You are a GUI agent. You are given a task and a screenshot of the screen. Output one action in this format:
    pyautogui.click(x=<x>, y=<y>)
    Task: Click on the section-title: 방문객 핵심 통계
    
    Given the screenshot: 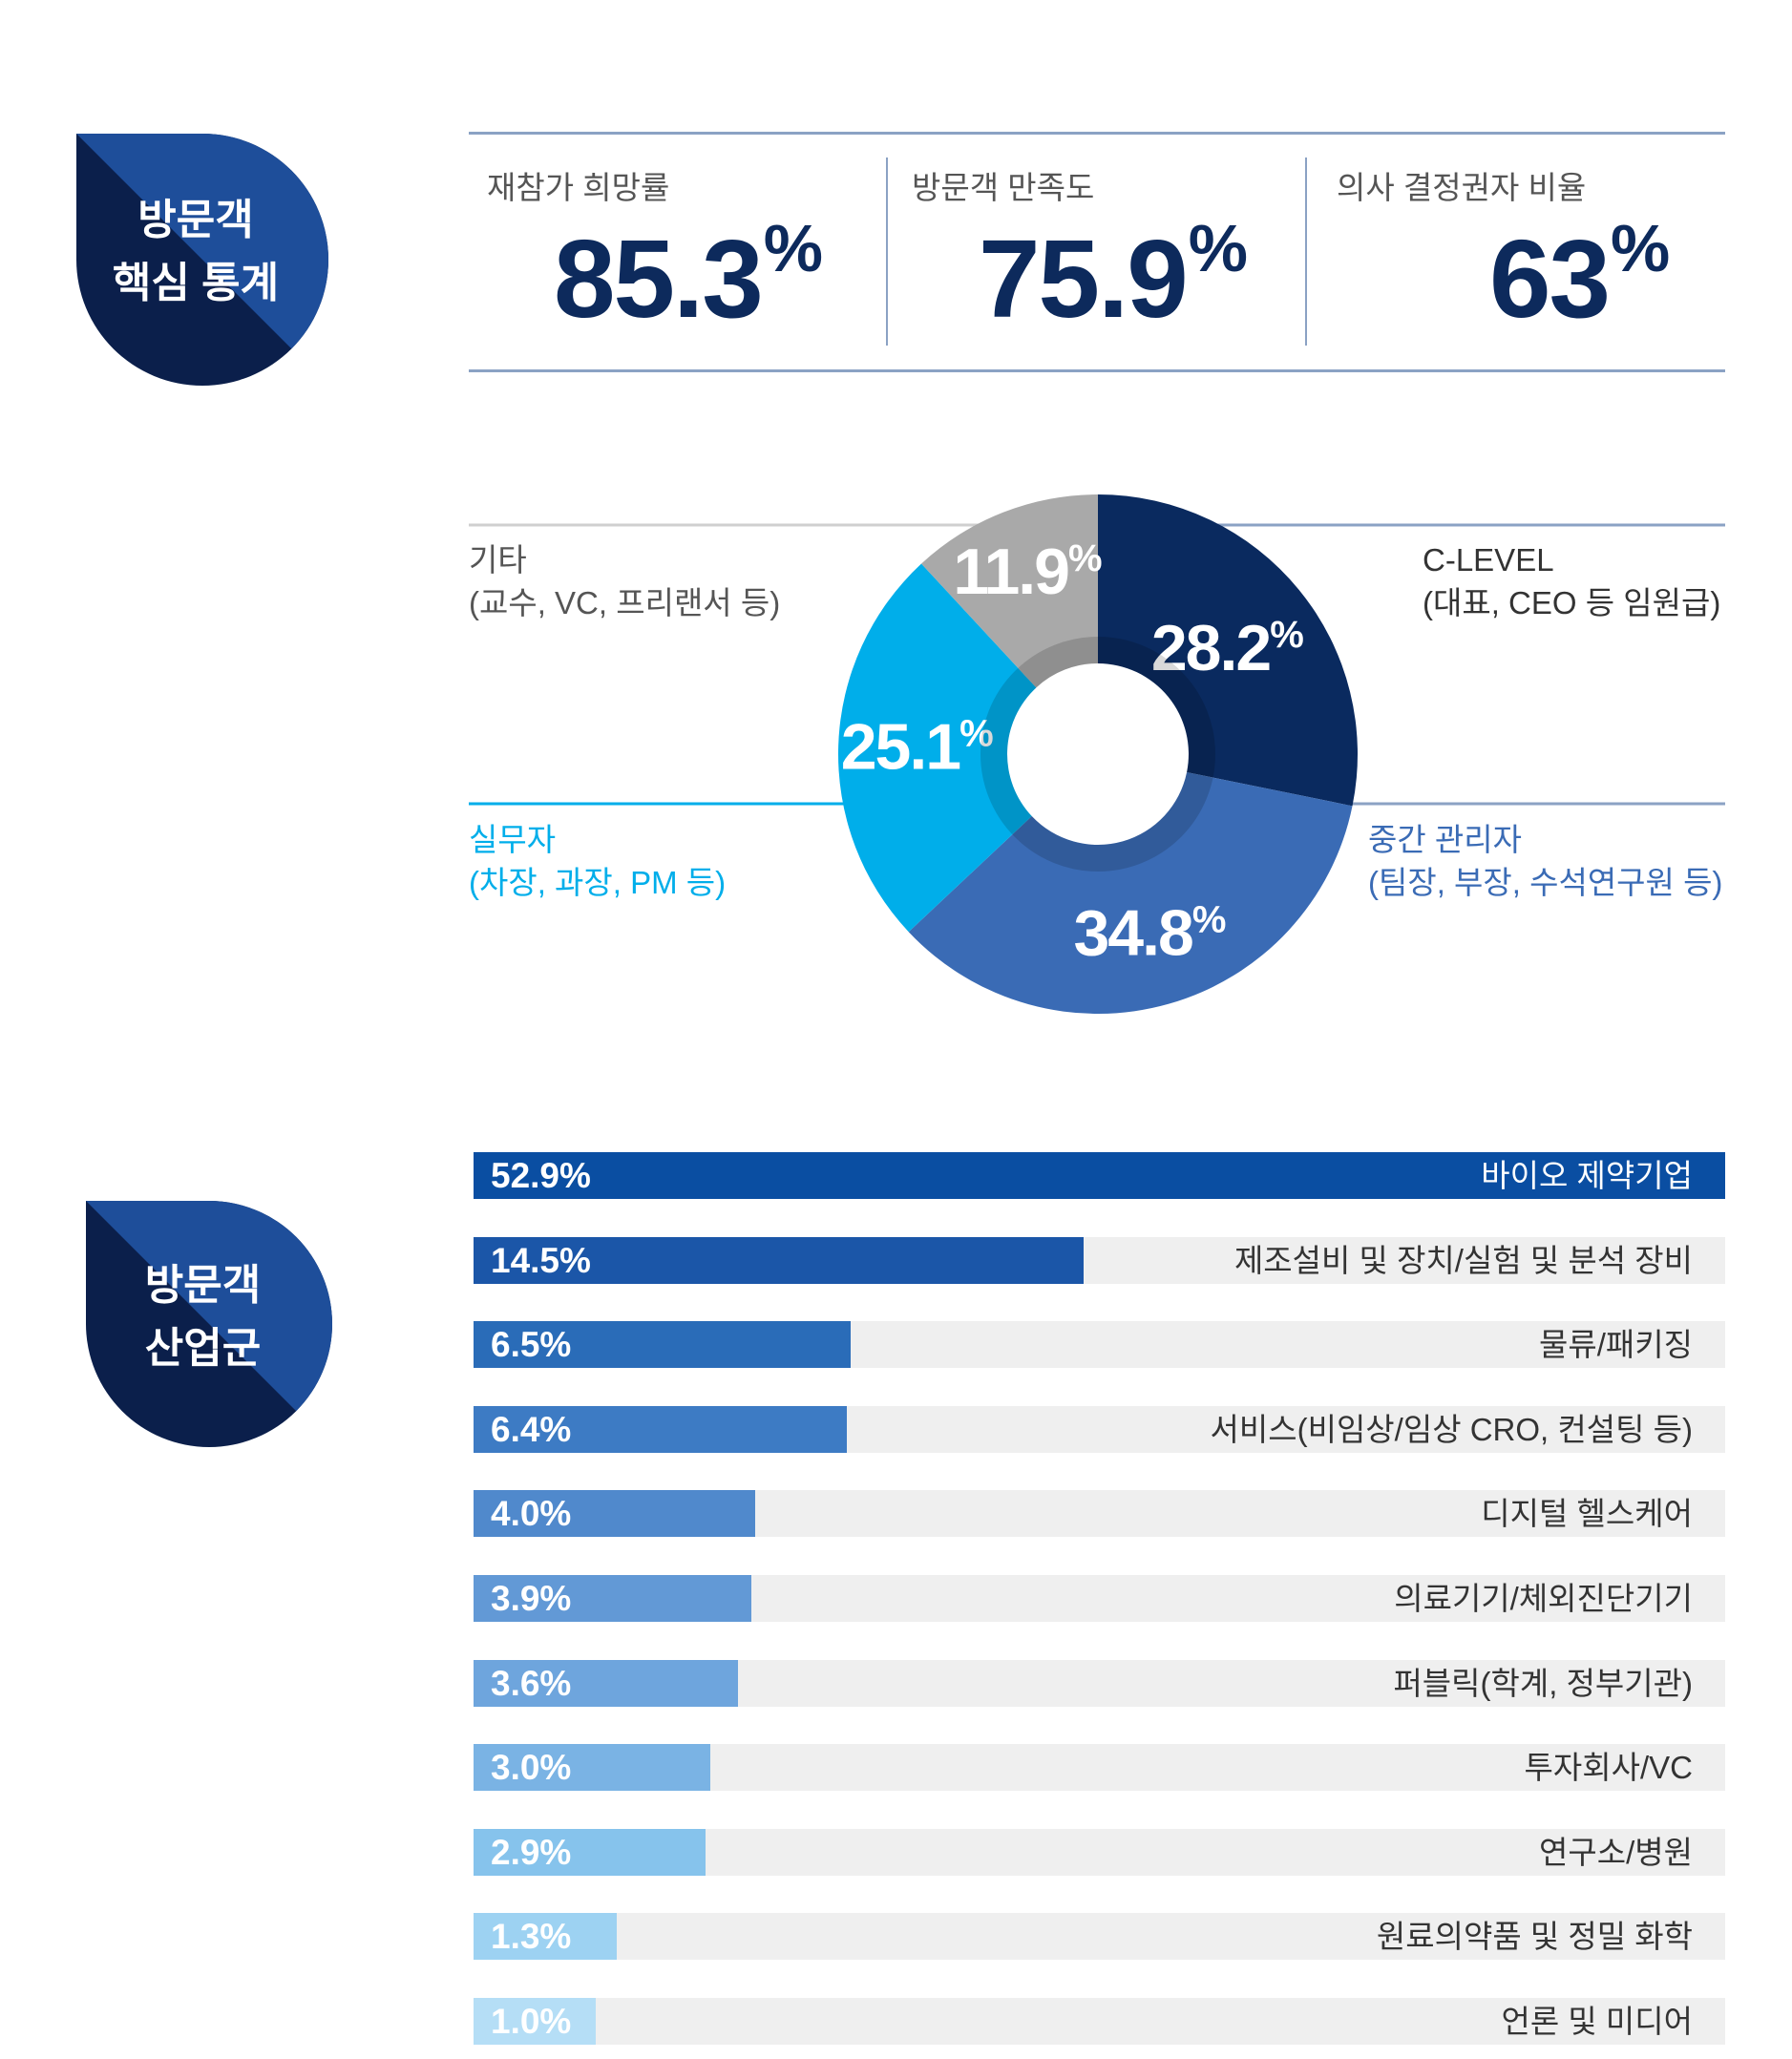 What is the action you would take?
    pyautogui.click(x=196, y=252)
    